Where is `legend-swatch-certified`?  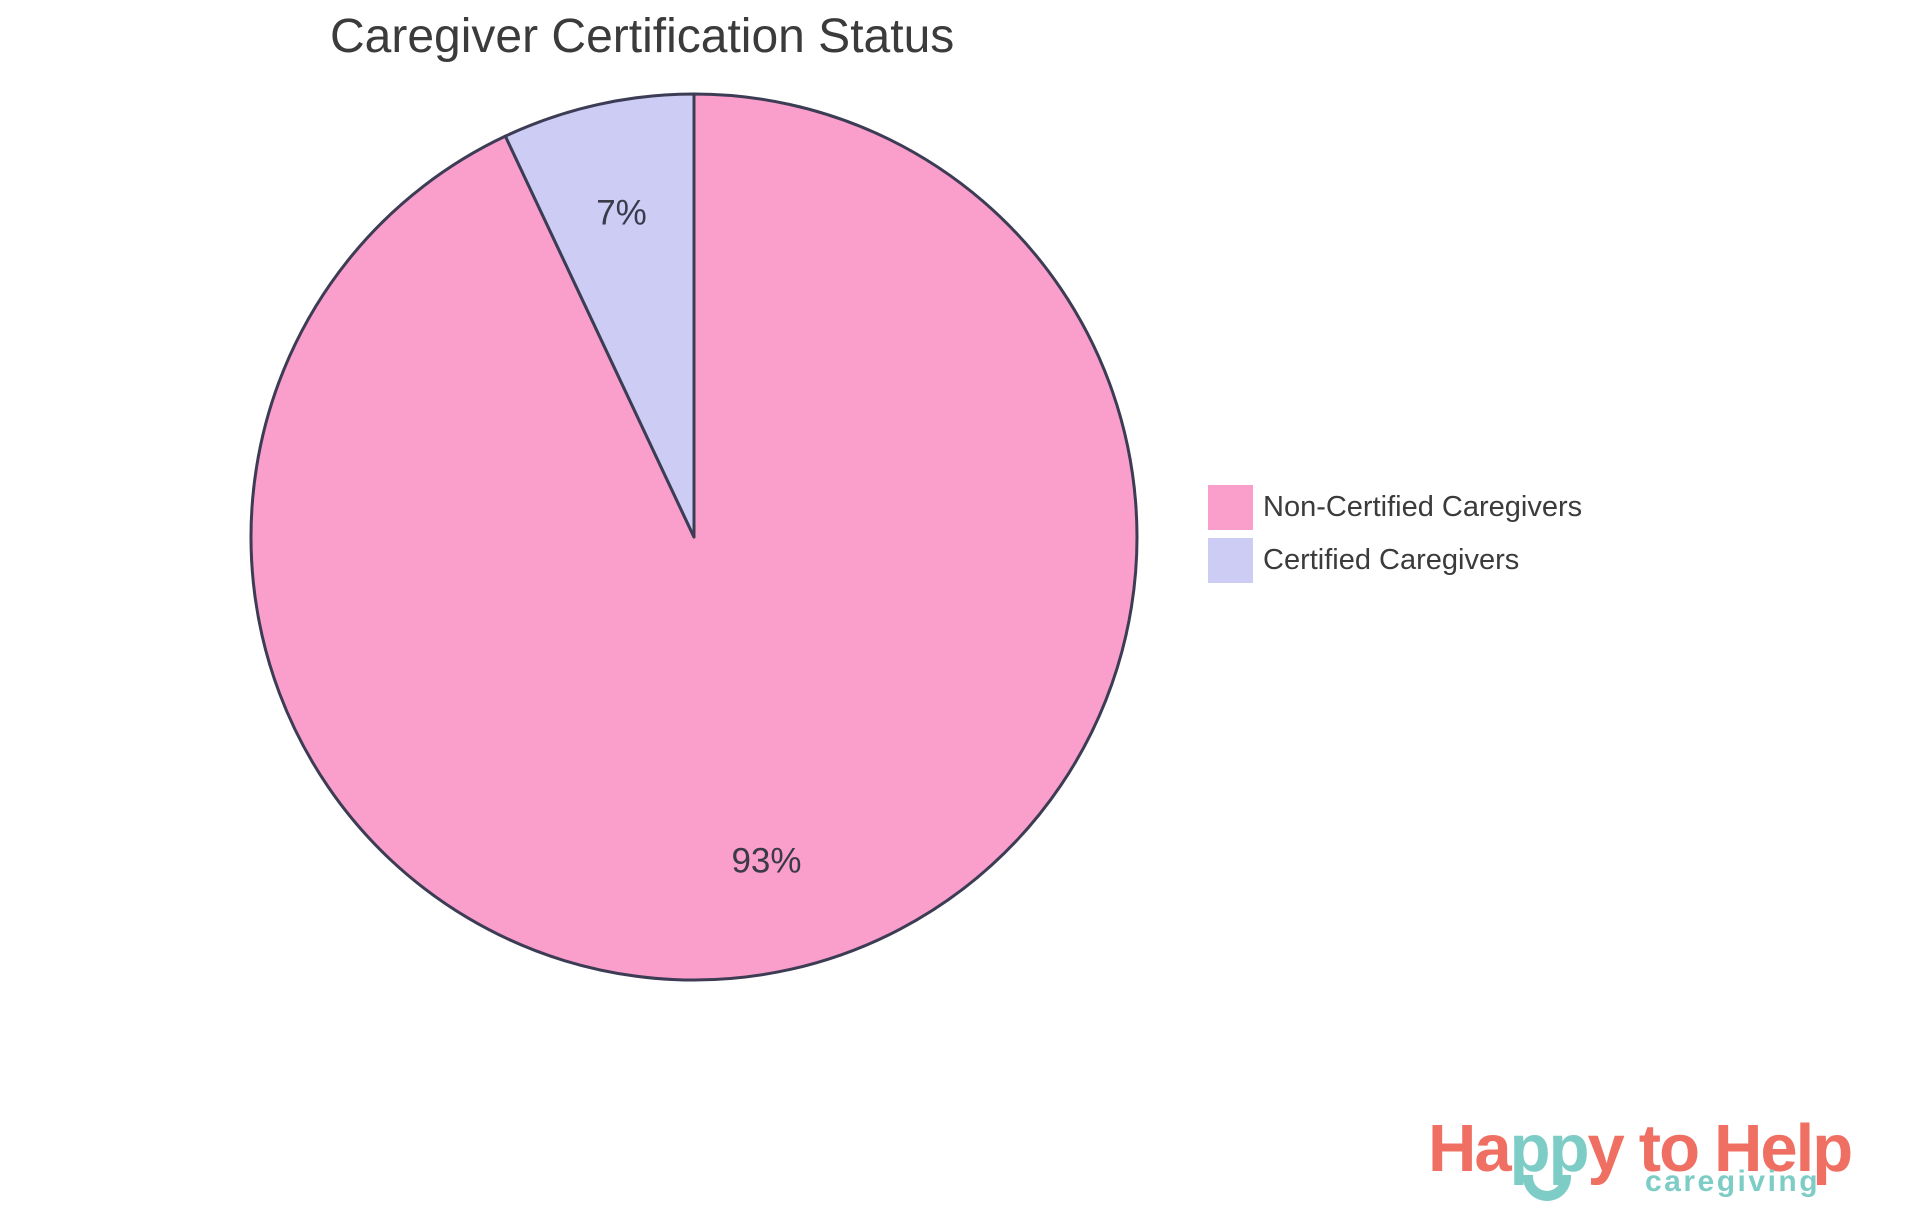 legend-swatch-certified is located at coordinates (1230, 560).